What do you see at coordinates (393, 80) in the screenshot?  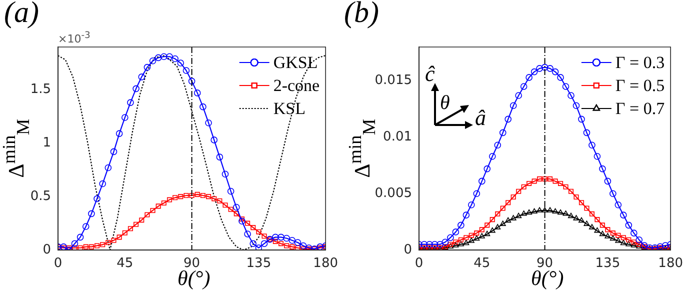 I see `y-tick-label: 0.015` at bounding box center [393, 80].